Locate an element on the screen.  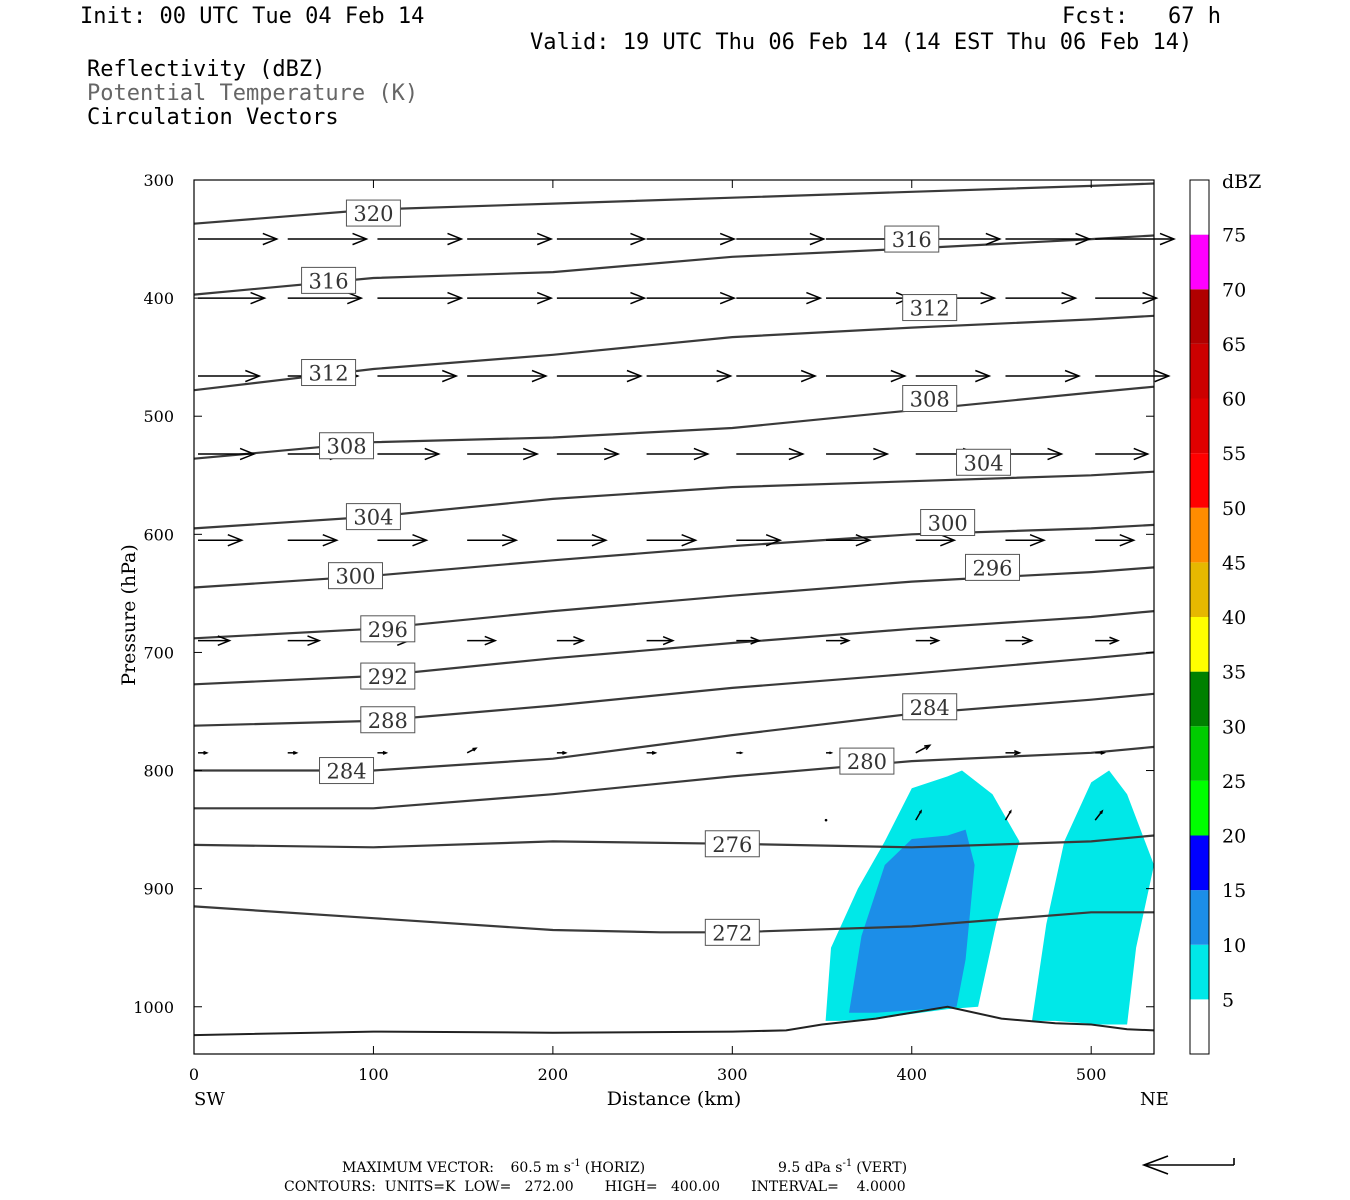
y-tick-label: 300 is located at coordinates (158, 180).